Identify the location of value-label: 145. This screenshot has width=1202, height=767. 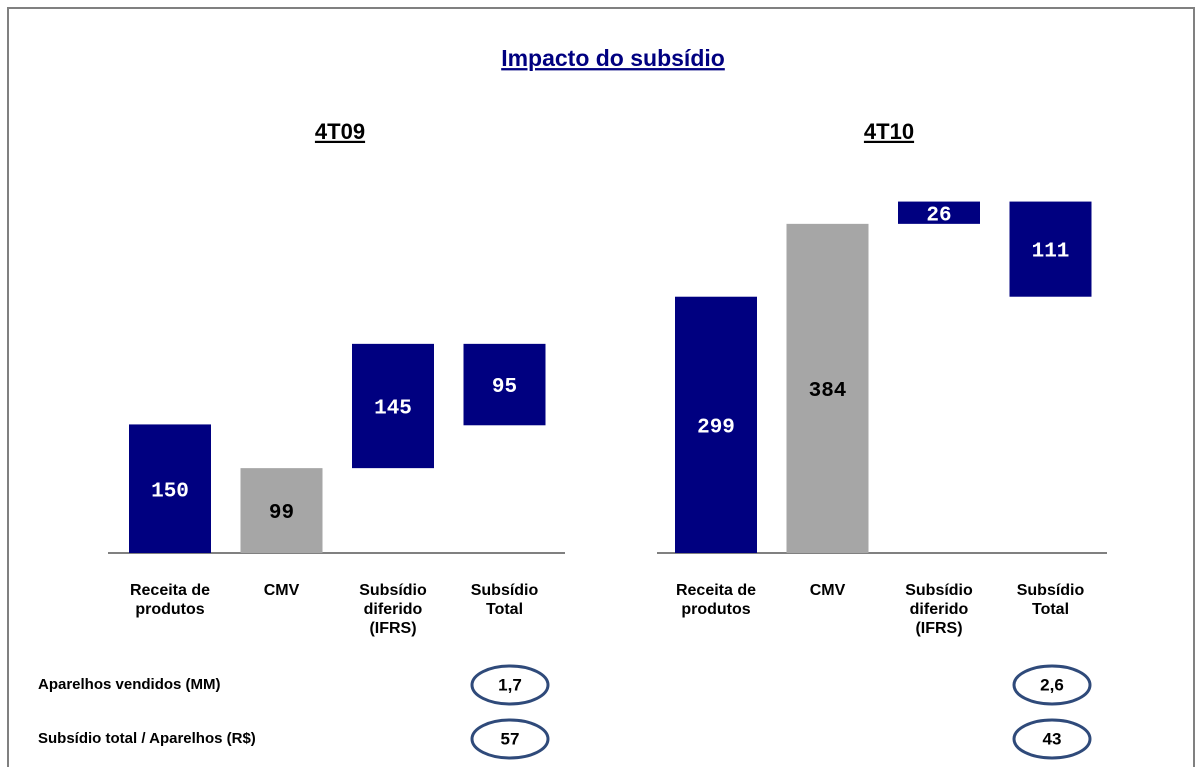
(393, 409).